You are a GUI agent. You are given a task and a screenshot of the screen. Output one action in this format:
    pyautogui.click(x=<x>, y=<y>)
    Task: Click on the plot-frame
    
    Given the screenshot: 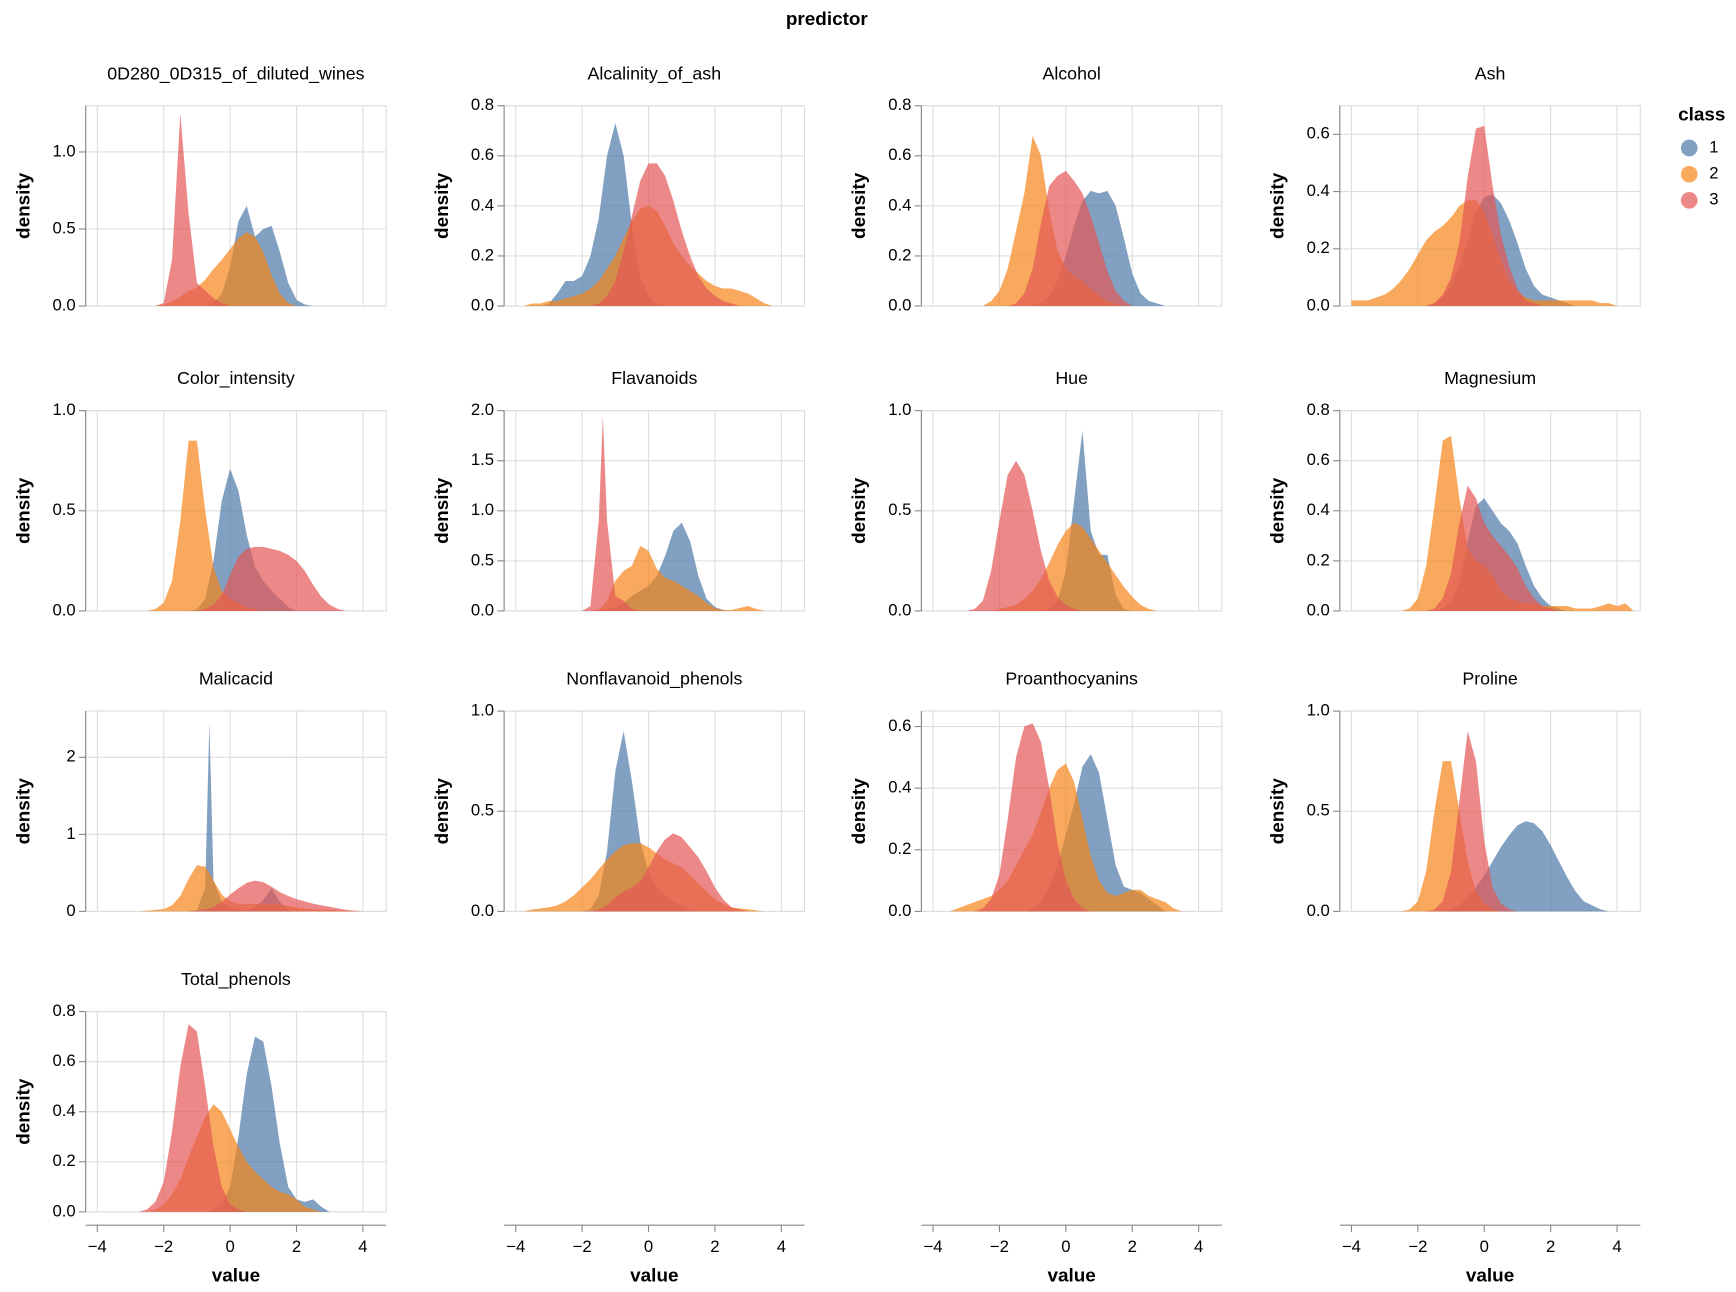 What is the action you would take?
    pyautogui.click(x=236, y=811)
    